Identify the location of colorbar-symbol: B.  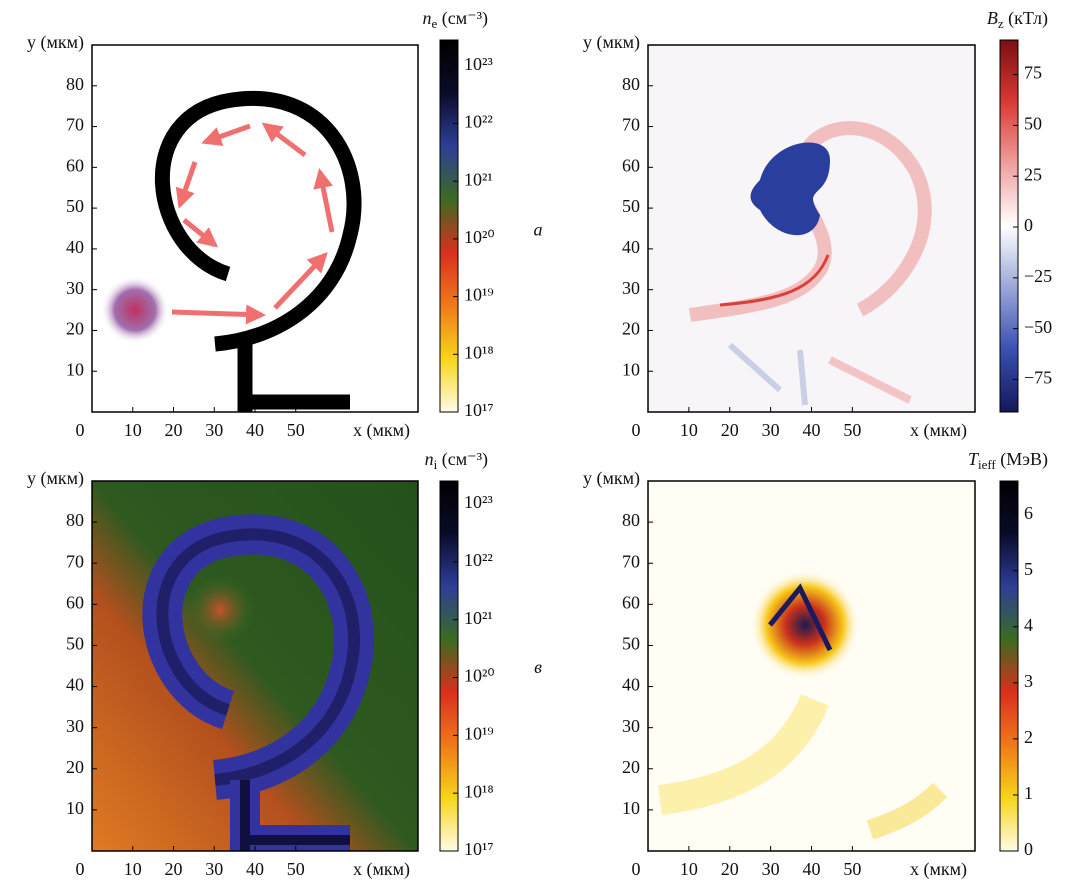
(992, 18).